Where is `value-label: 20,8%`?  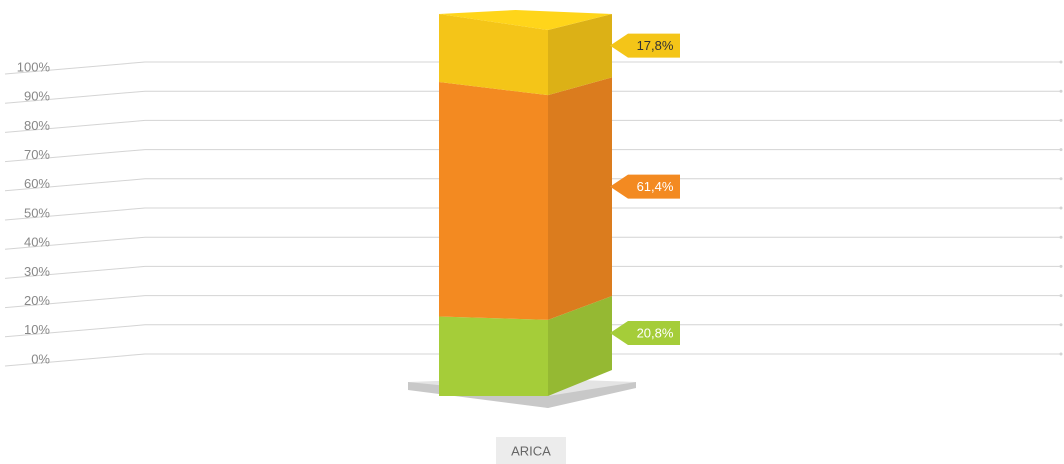 value-label: 20,8% is located at coordinates (655, 332).